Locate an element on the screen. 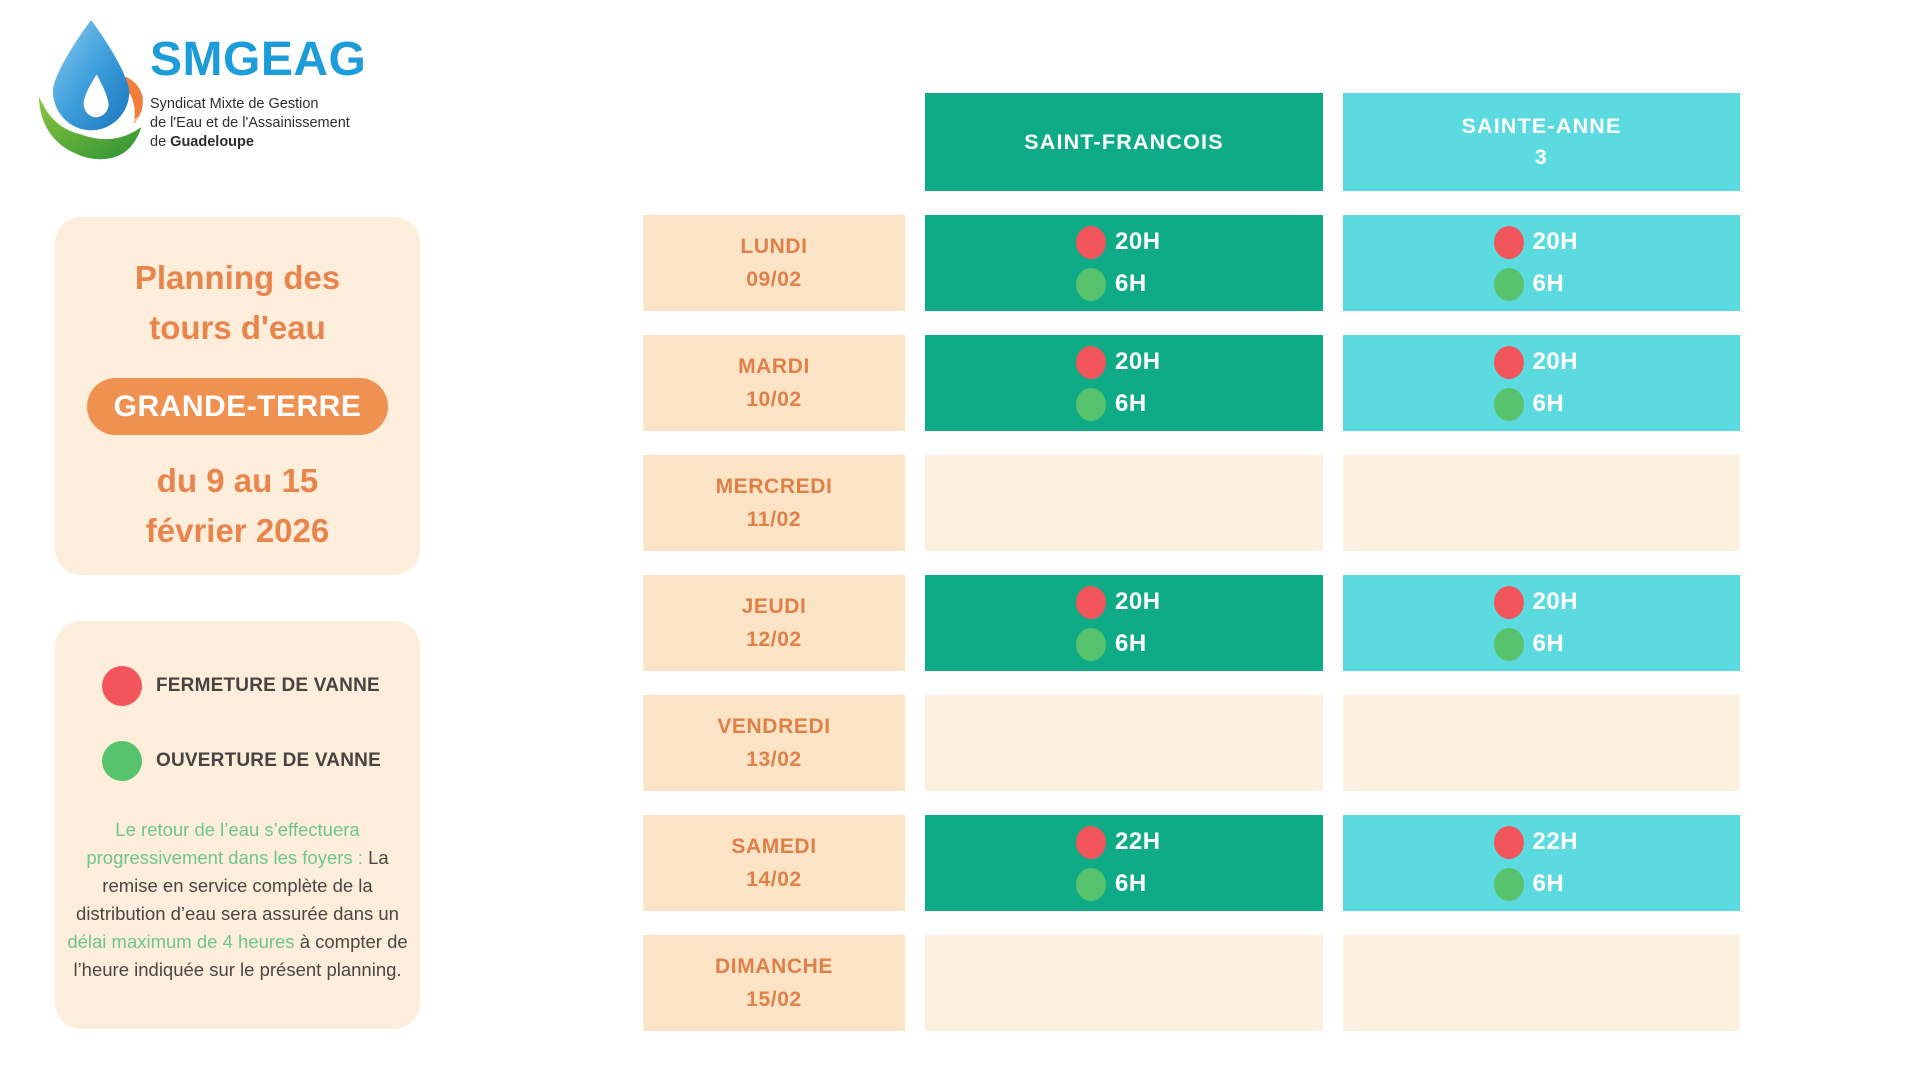 The image size is (1920, 1080). legend-item-label: OUVERTURE DE VANNE is located at coordinates (268, 760).